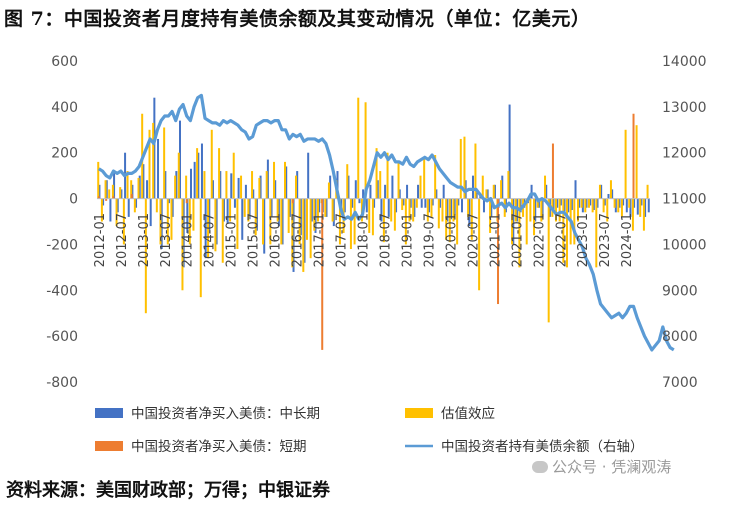  What do you see at coordinates (168, 490) in the screenshot?
I see `source-note: 资料来源：美国财政部；万得；中银证券` at bounding box center [168, 490].